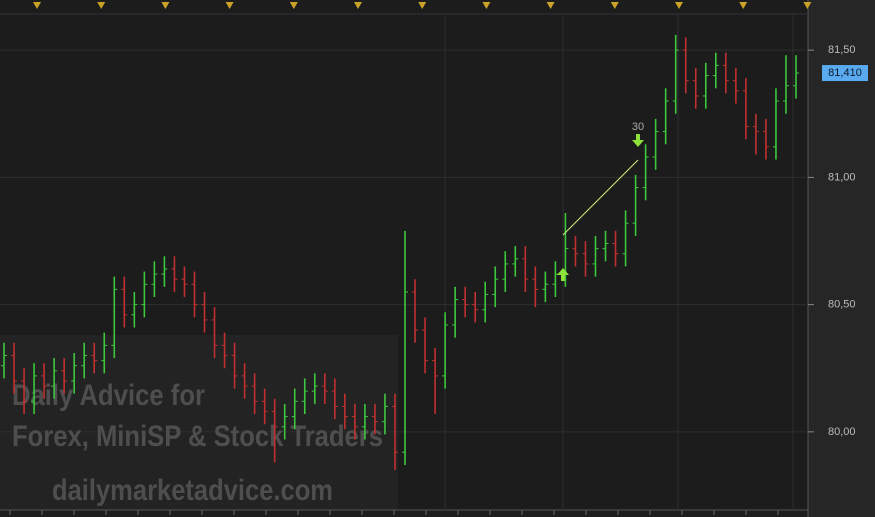  Describe the element at coordinates (600, 197) in the screenshot. I see `signal-line` at that location.